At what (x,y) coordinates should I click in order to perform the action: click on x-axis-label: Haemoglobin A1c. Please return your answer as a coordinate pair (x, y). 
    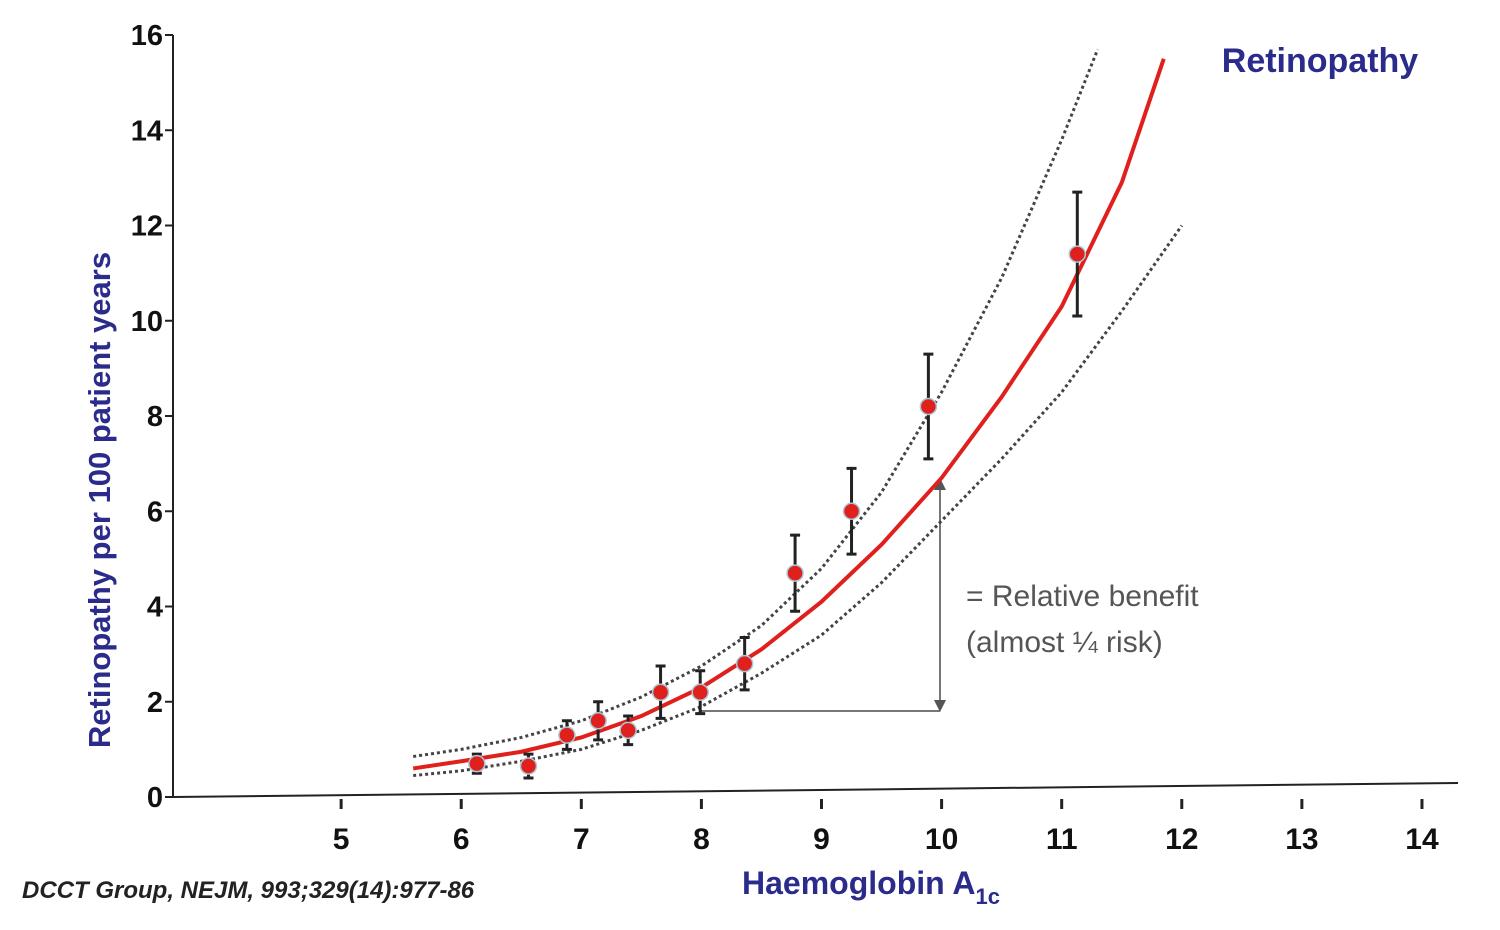
    Looking at the image, I should click on (871, 887).